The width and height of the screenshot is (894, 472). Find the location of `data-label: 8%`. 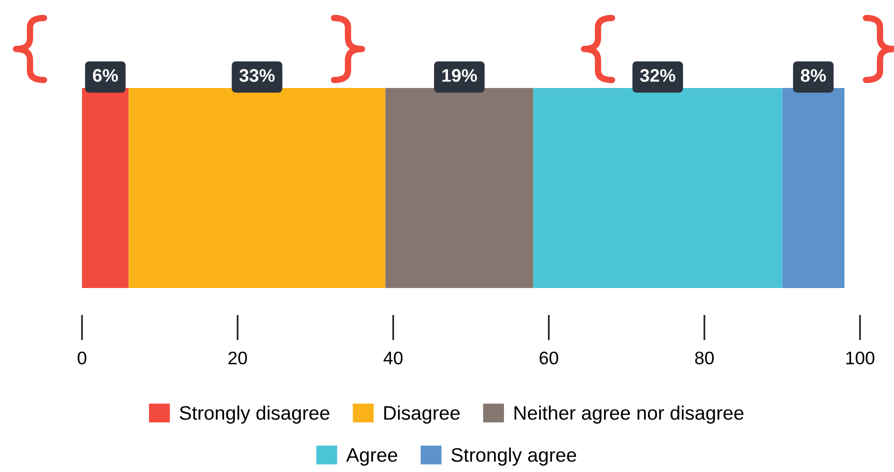

data-label: 8% is located at coordinates (813, 75).